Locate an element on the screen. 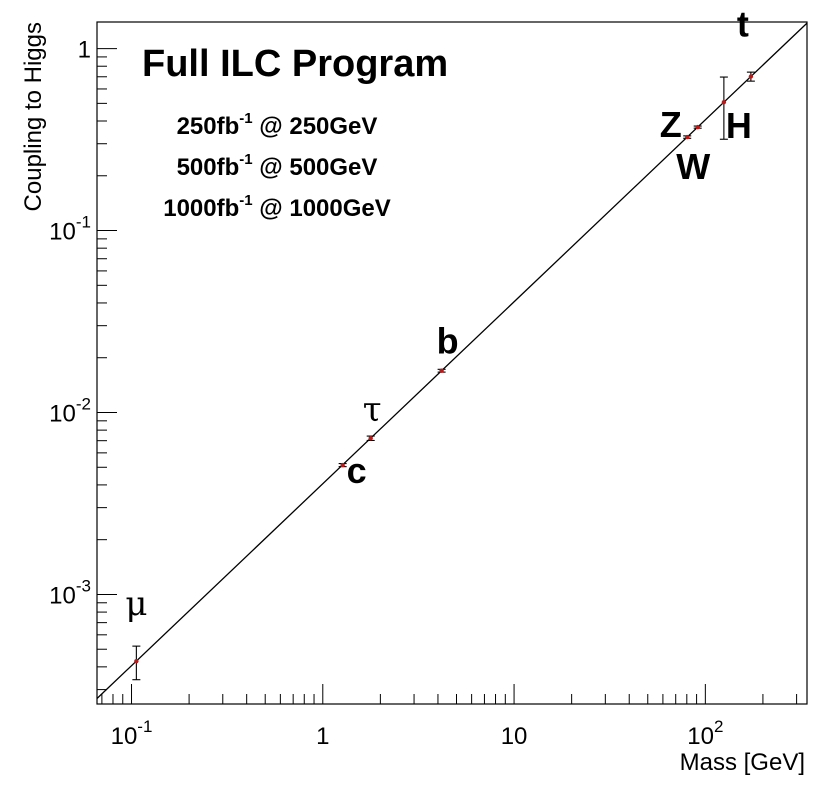 The height and width of the screenshot is (794, 831). x-axis-title: Mass [GeV] is located at coordinates (742, 762).